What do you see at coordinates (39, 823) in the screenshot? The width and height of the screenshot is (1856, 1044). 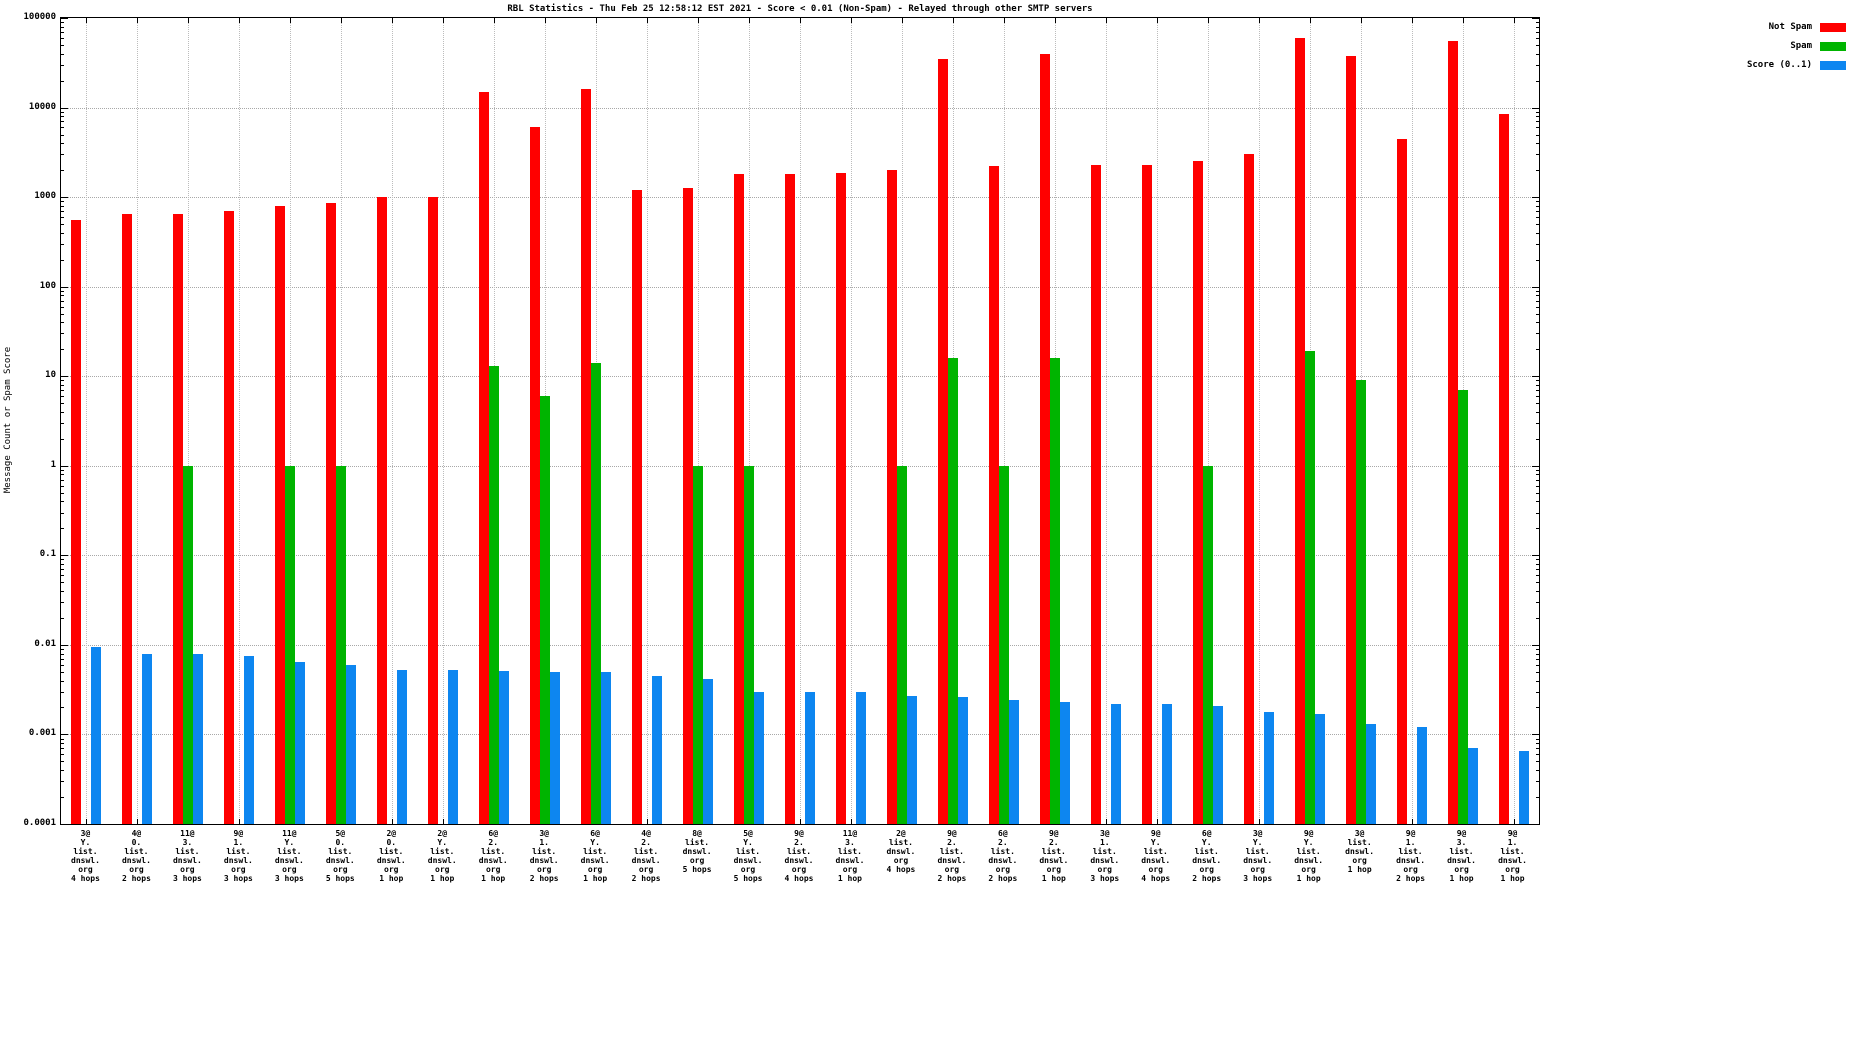 I see `y-tick-label: 0.0001` at bounding box center [39, 823].